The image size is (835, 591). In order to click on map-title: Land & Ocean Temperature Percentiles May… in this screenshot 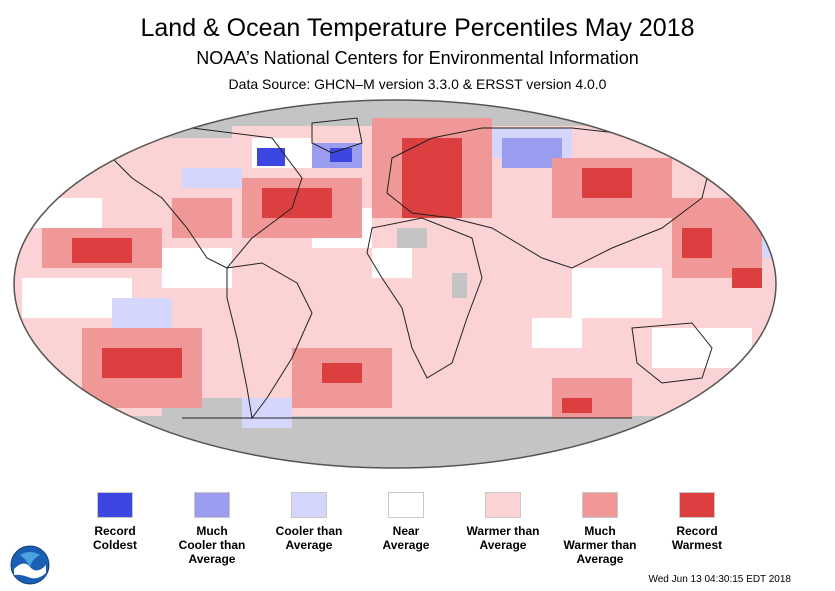, I will do `click(417, 28)`.